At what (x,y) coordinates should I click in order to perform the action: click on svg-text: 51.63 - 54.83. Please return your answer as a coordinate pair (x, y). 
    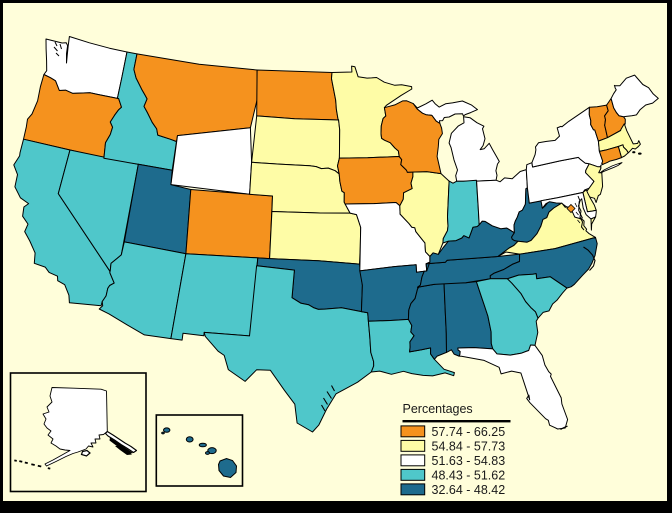
    Looking at the image, I should click on (469, 461).